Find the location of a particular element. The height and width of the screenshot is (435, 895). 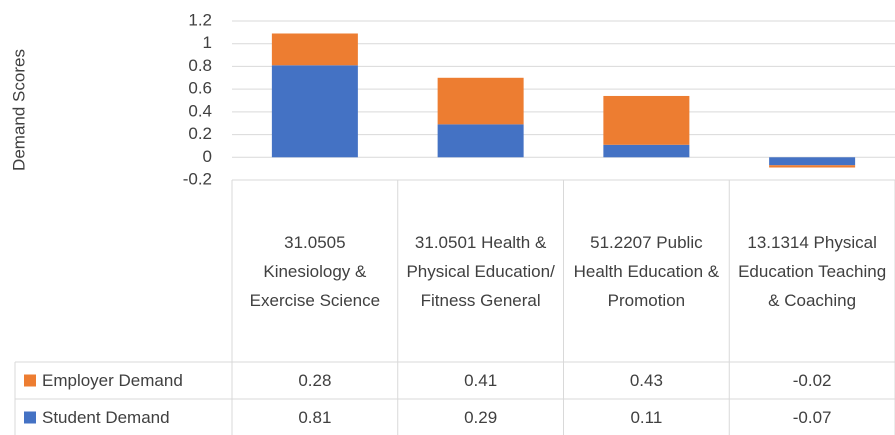

legend-label: Student Demand is located at coordinates (106, 417).